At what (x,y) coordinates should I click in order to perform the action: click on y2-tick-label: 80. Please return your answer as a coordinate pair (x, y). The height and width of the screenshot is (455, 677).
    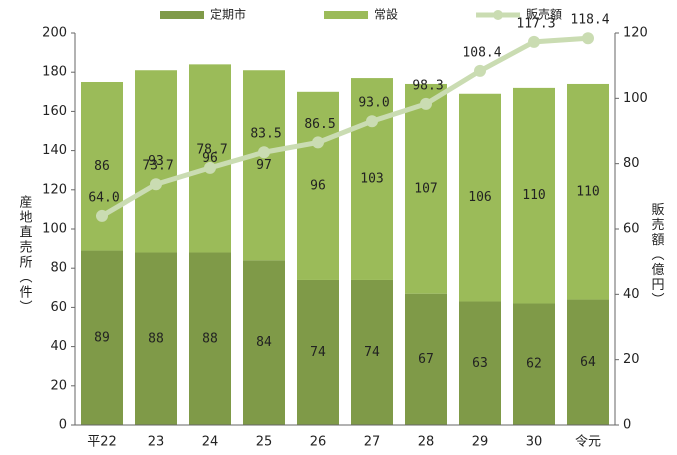
    Looking at the image, I should click on (631, 163).